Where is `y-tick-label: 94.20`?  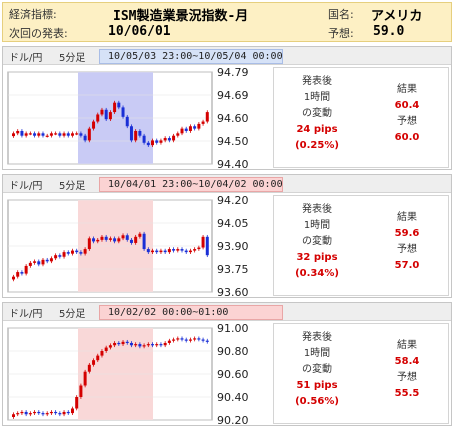
y-tick-label: 94.20 is located at coordinates (233, 201).